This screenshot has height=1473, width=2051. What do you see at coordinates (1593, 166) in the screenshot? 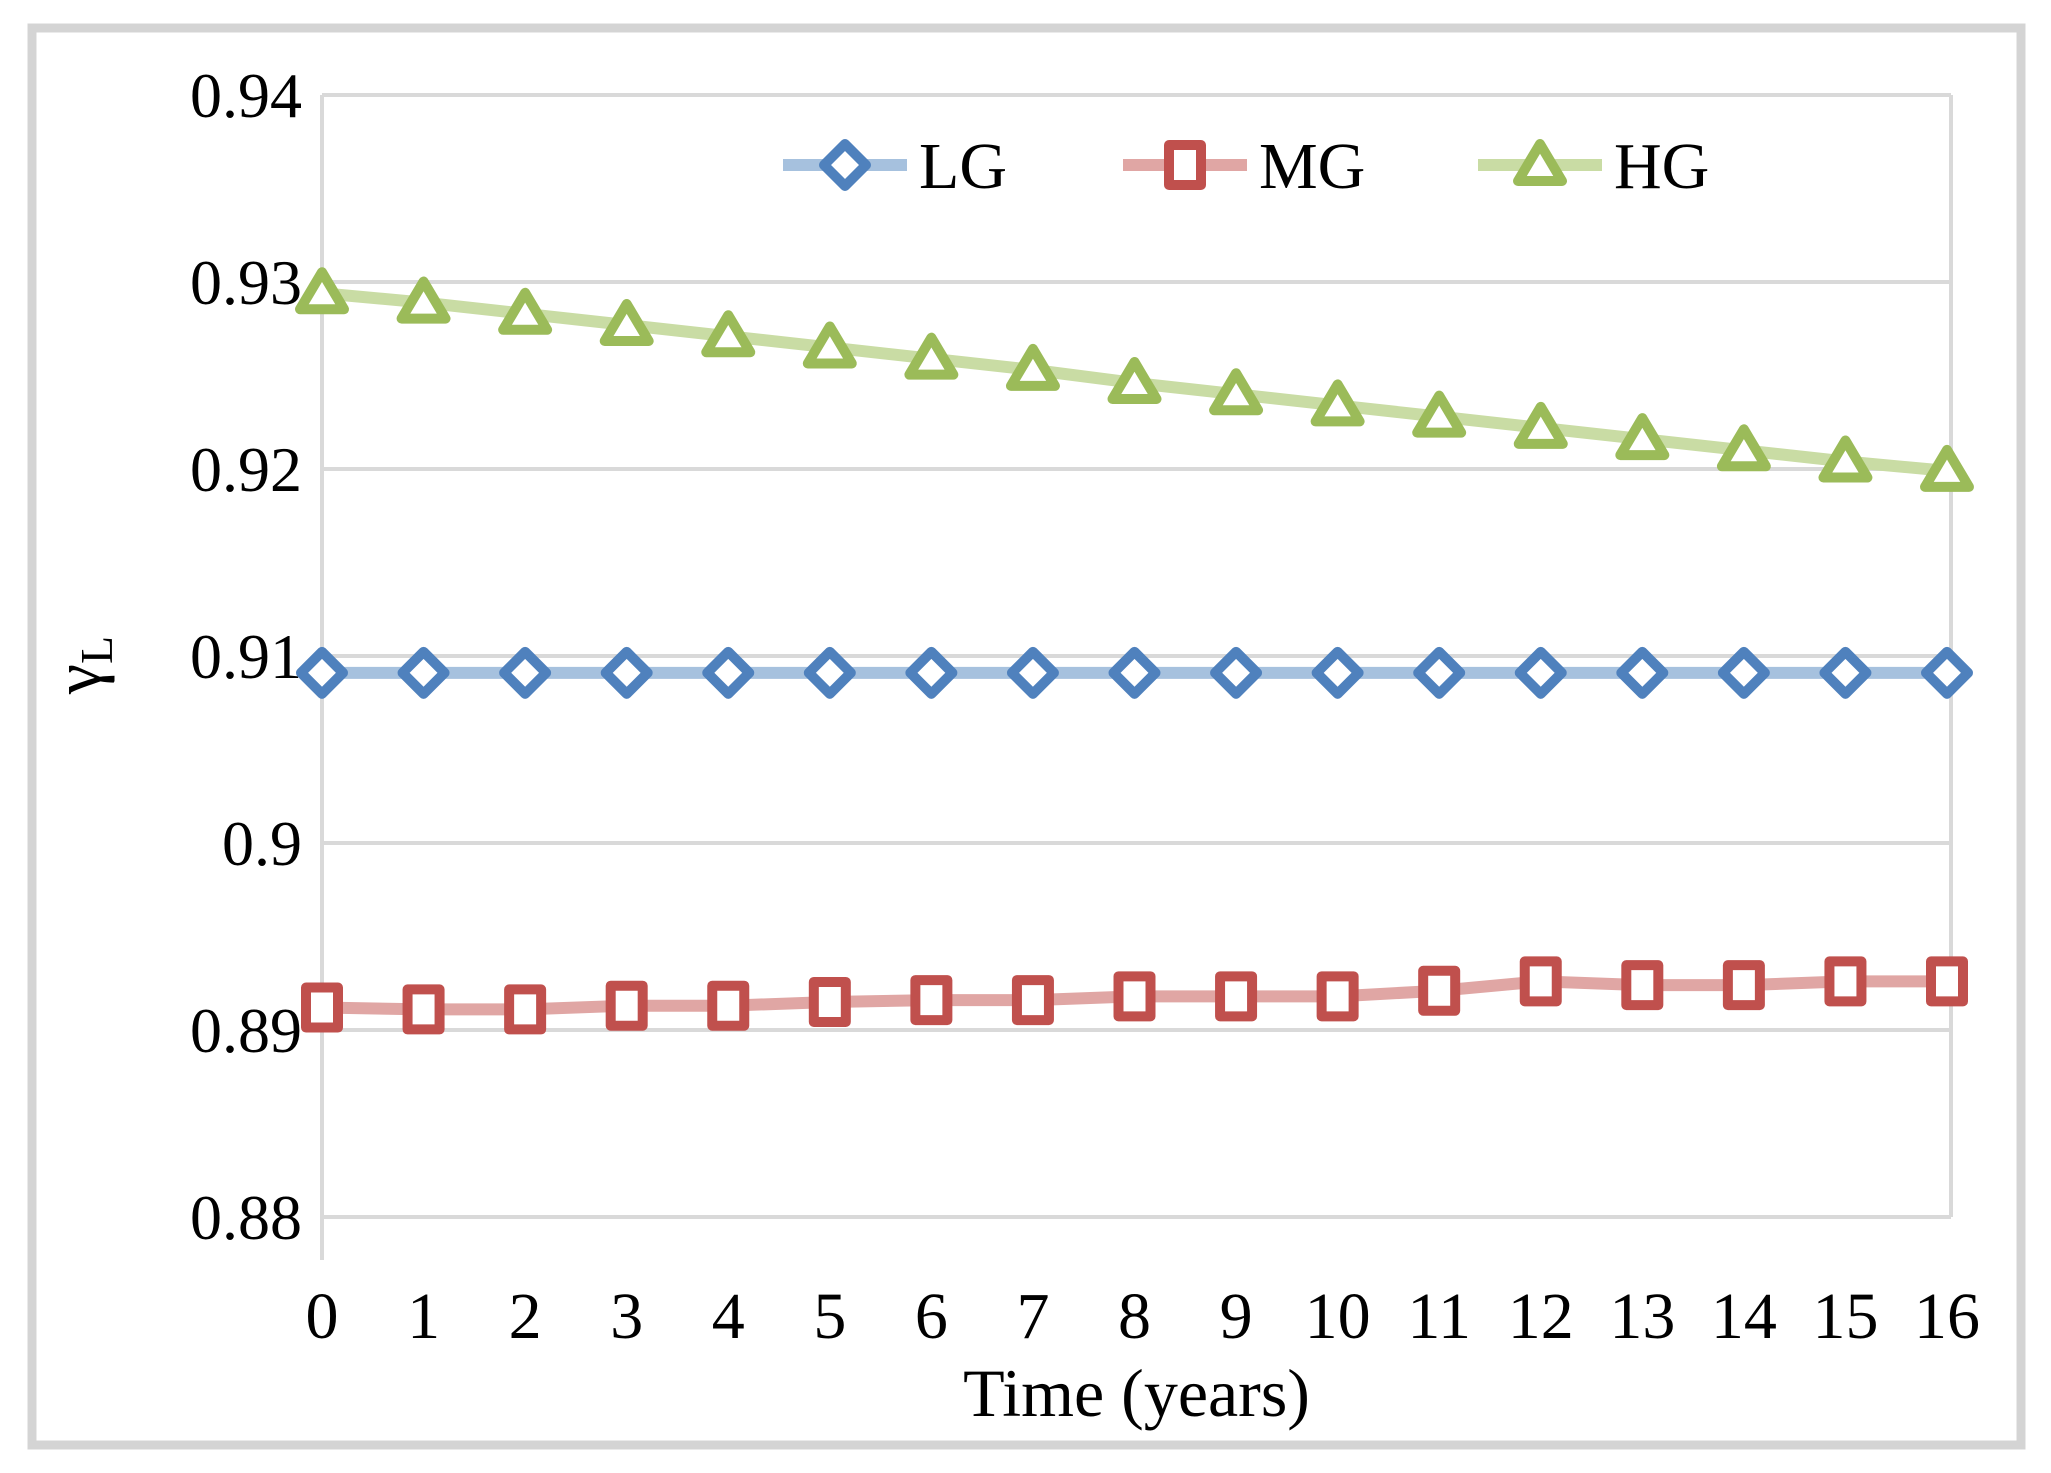
I see `legend-item-hg: HG` at bounding box center [1593, 166].